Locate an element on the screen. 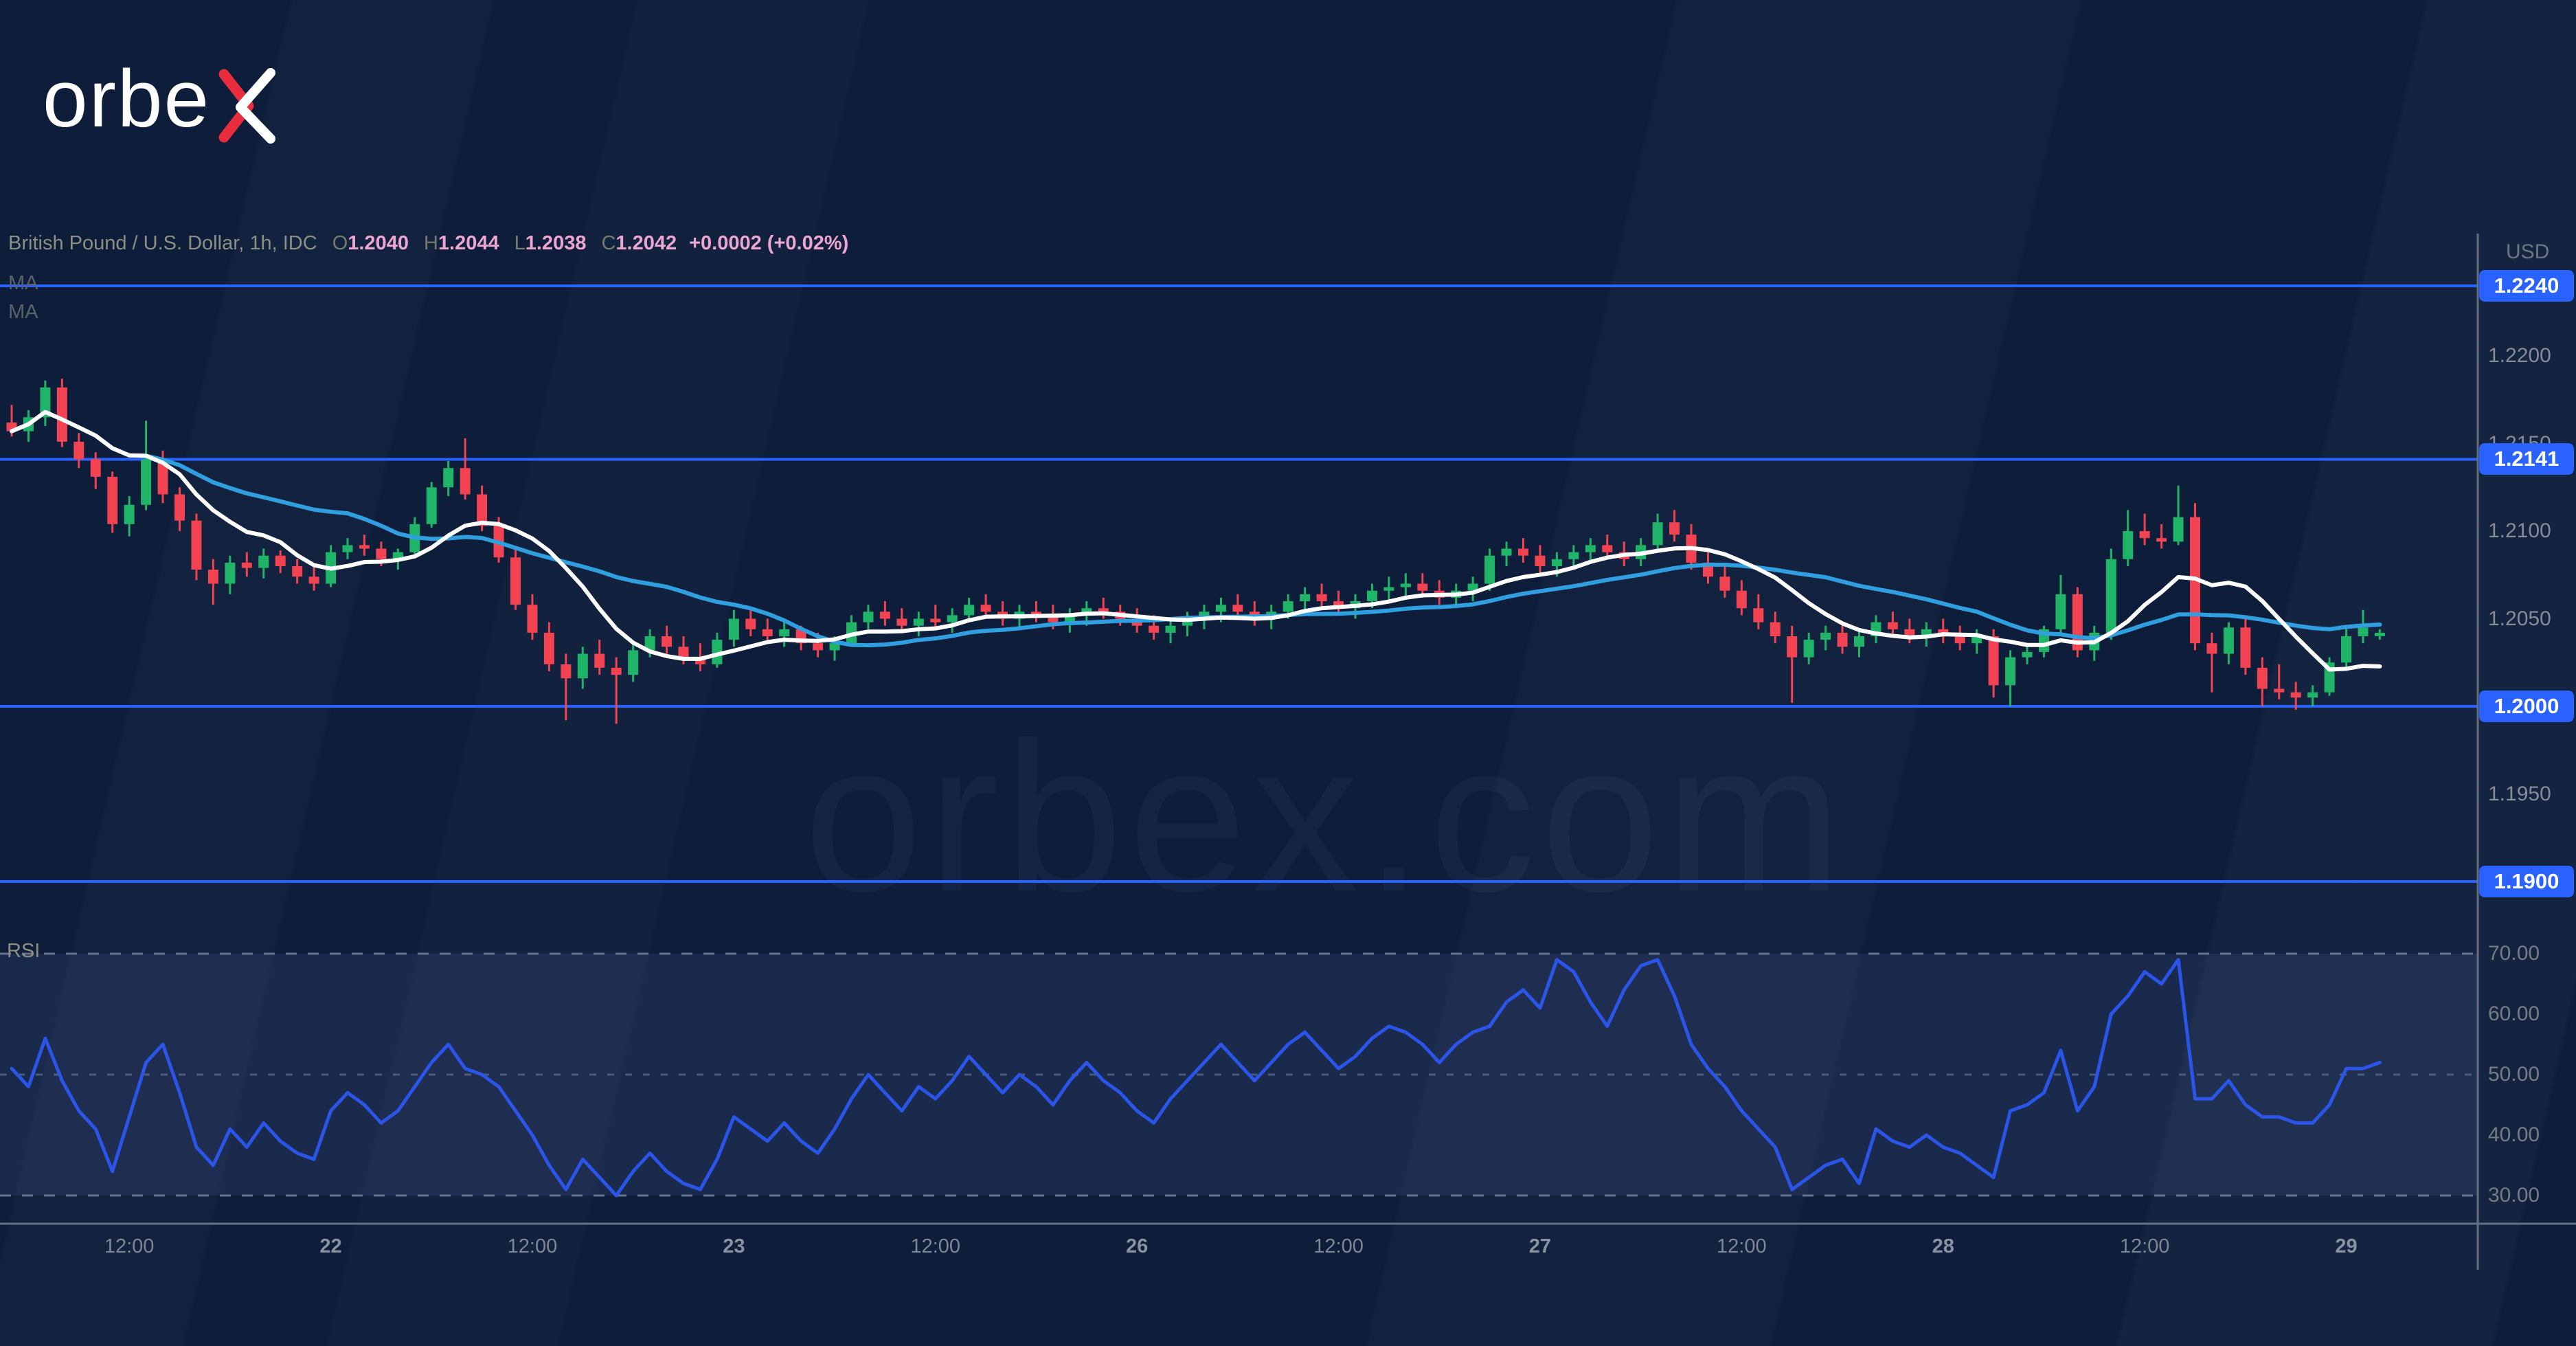  ma-indicator-label-1: MA is located at coordinates (23, 283).